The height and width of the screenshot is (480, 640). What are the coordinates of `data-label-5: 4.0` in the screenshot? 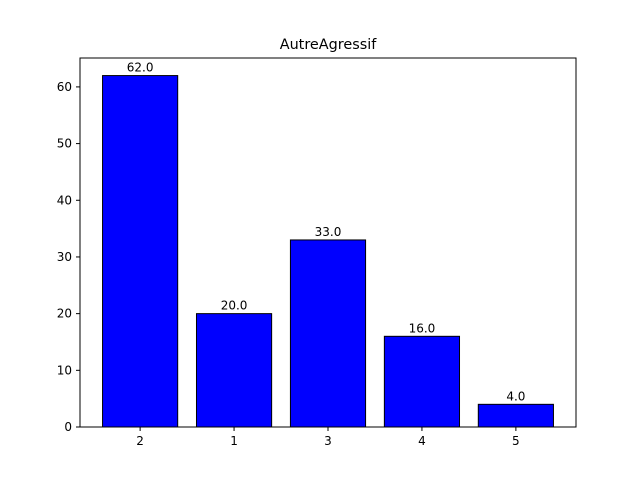 It's located at (515, 396).